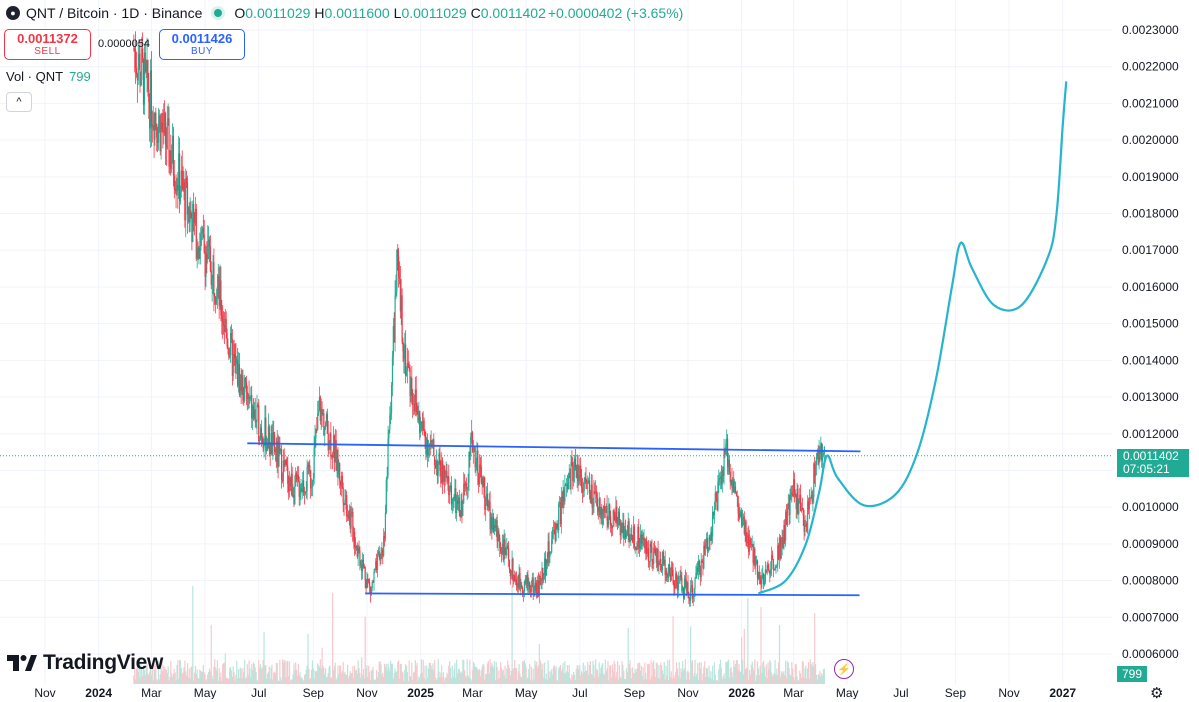 The height and width of the screenshot is (702, 1199). What do you see at coordinates (1150, 140) in the screenshot?
I see `y-tick-label: 0.0020000` at bounding box center [1150, 140].